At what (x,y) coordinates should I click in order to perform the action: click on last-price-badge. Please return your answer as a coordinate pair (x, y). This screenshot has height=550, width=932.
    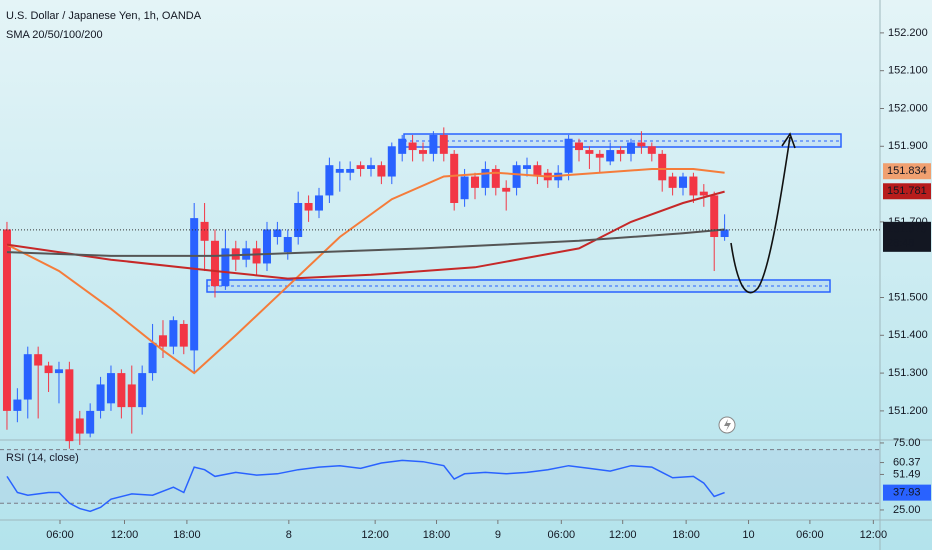
    Looking at the image, I should click on (907, 236).